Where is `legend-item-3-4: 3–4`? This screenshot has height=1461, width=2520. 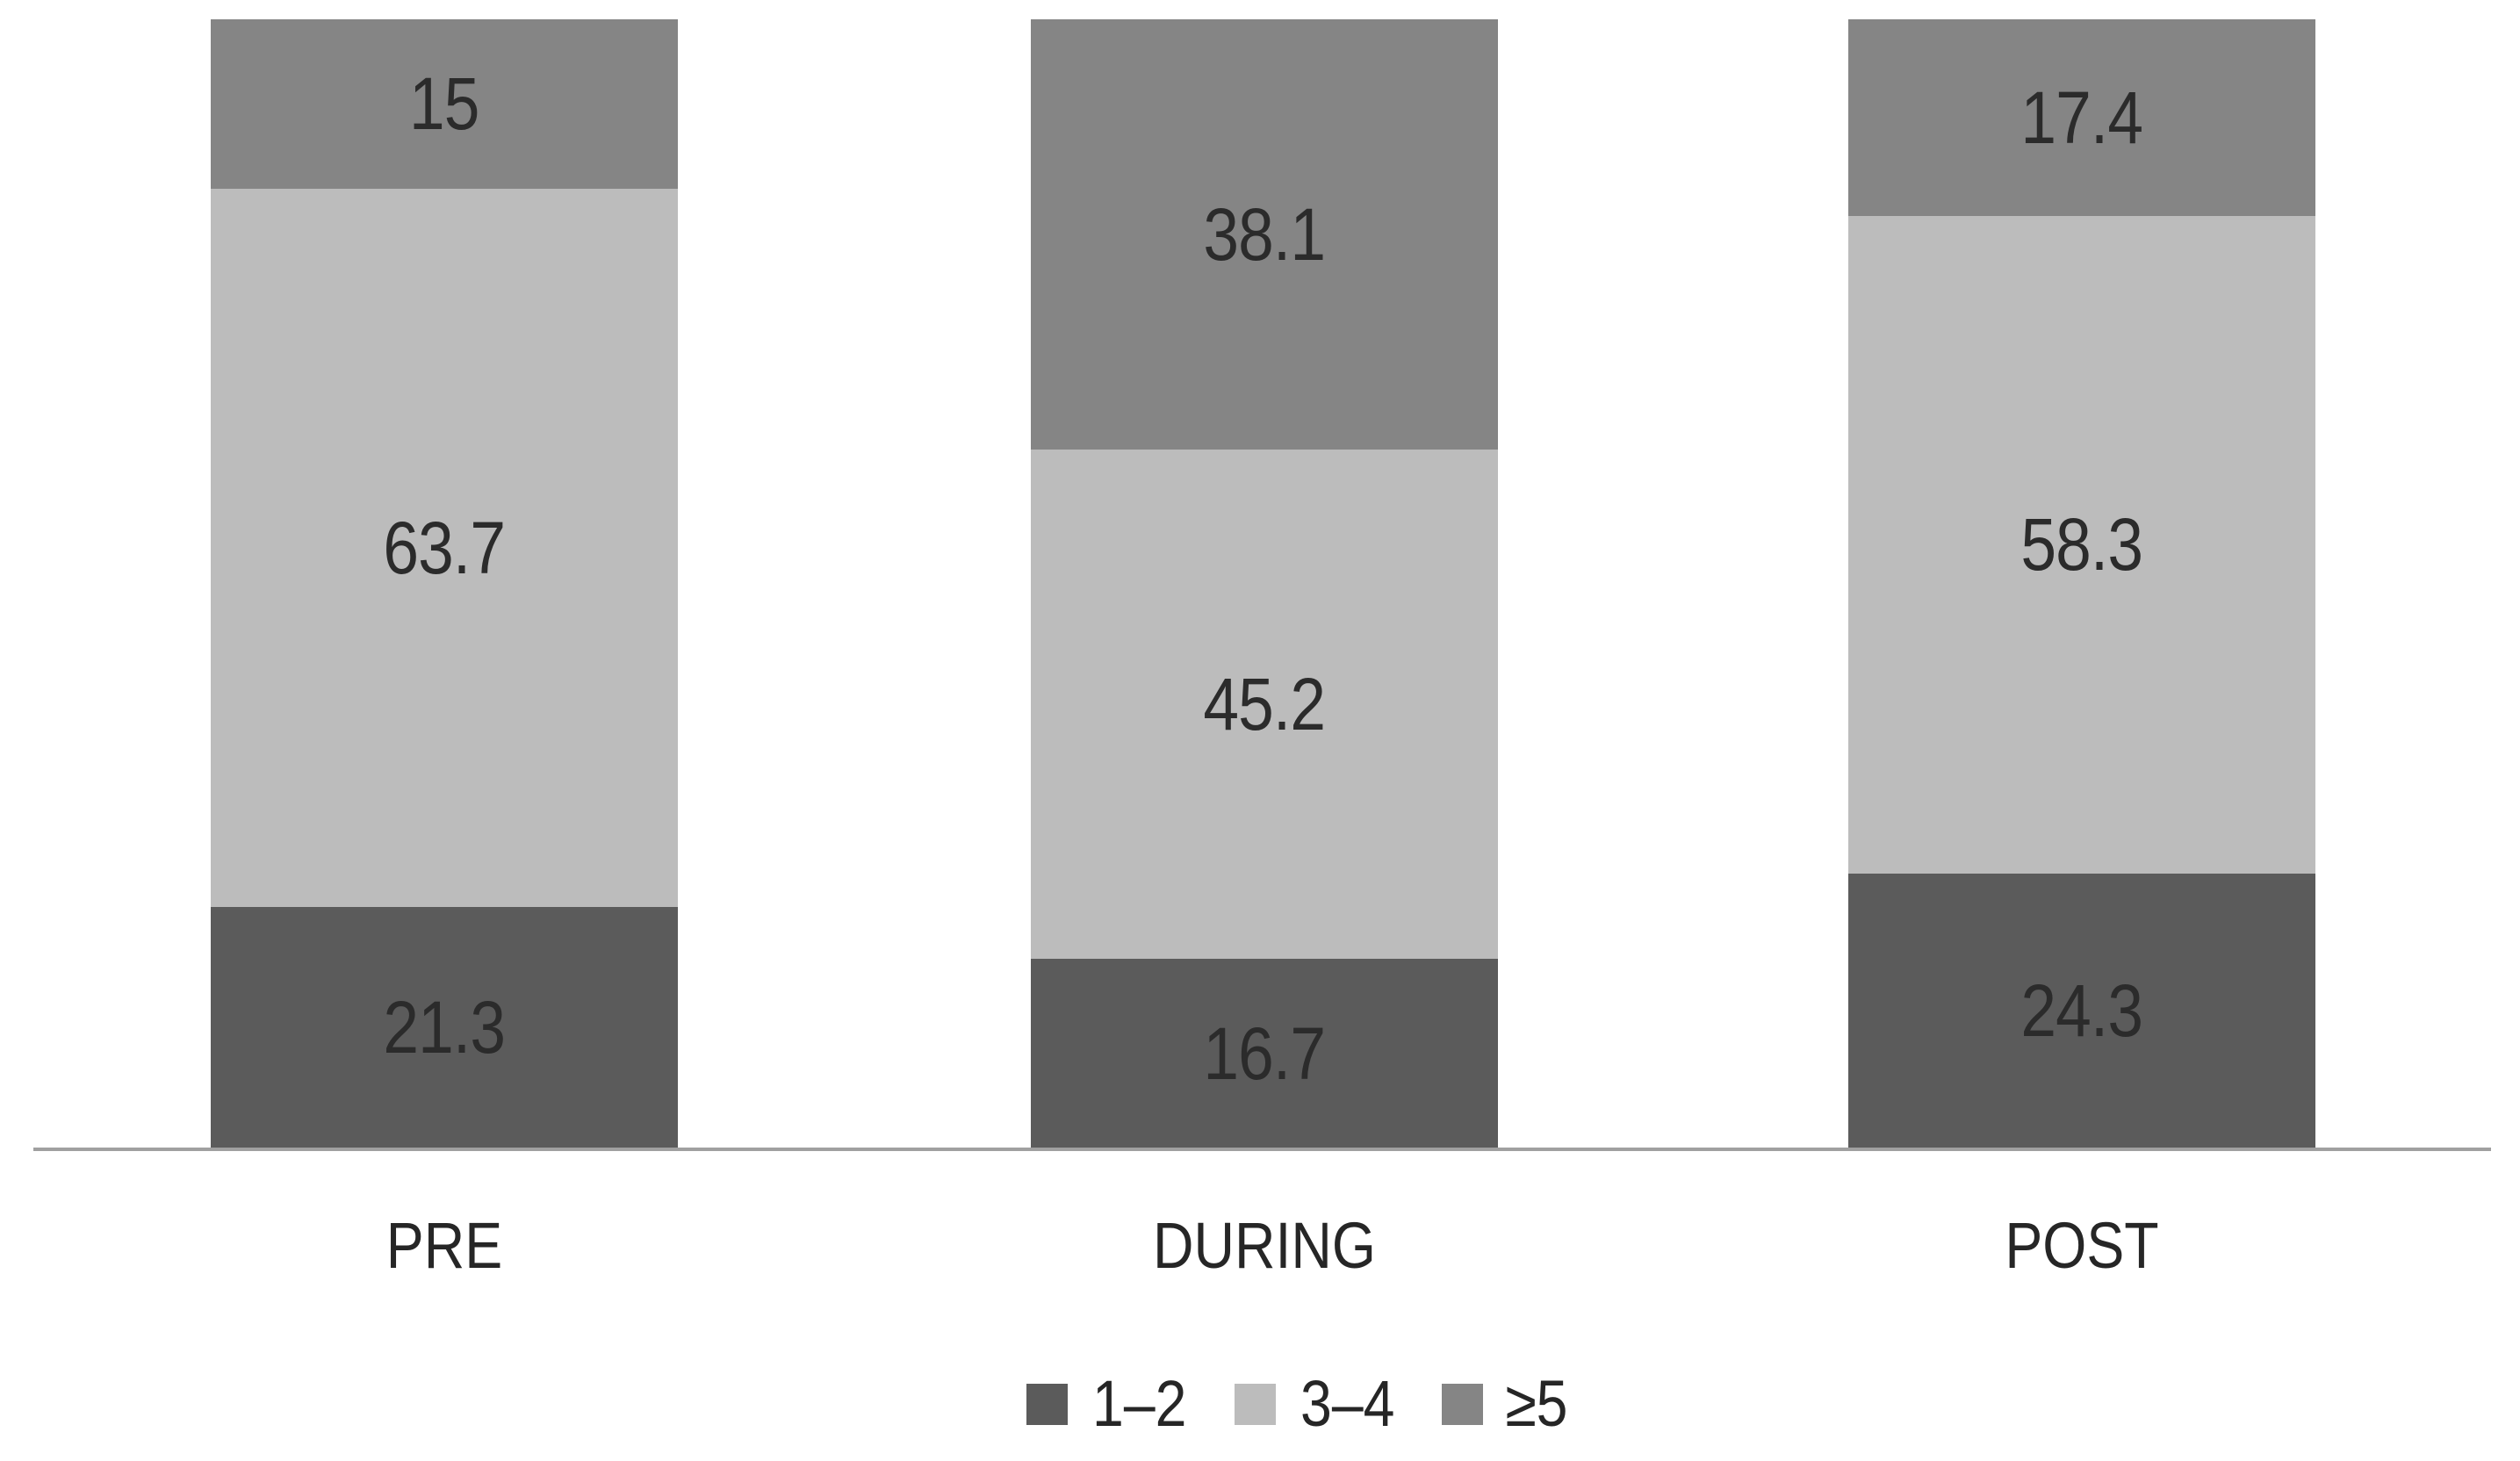 legend-item-3-4: 3–4 is located at coordinates (1317, 1404).